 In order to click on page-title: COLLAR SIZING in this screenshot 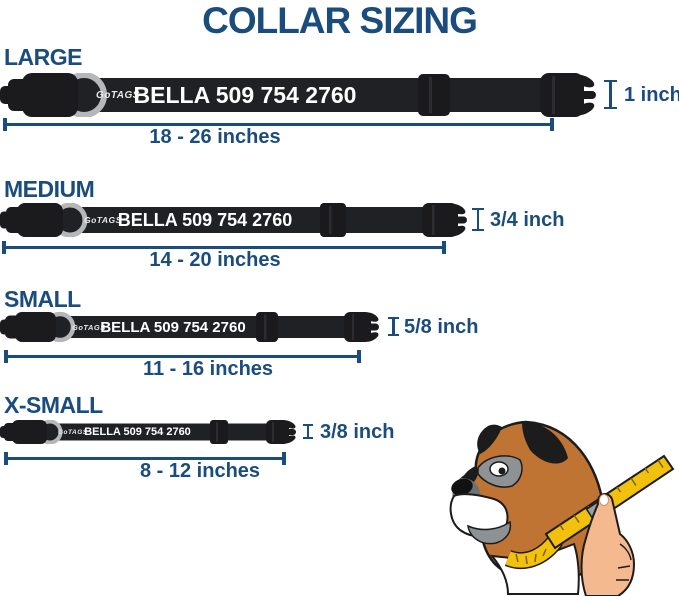, I will do `click(340, 20)`.